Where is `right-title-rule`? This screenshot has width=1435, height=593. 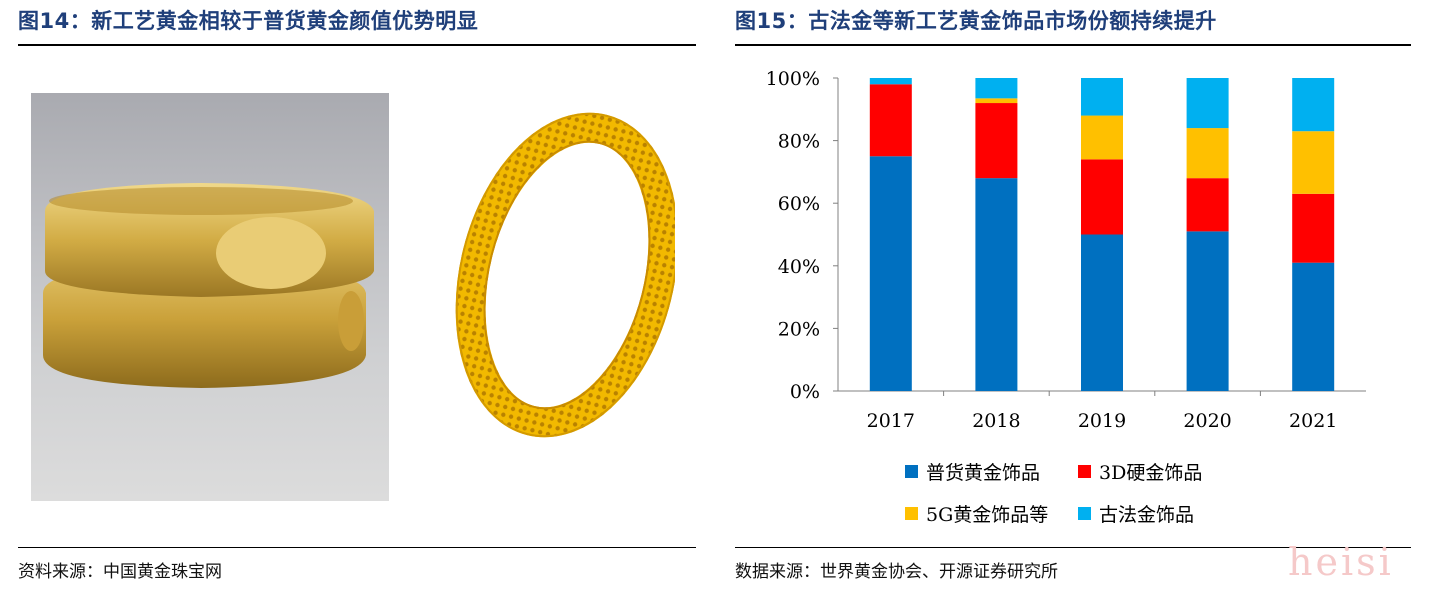
right-title-rule is located at coordinates (1073, 45).